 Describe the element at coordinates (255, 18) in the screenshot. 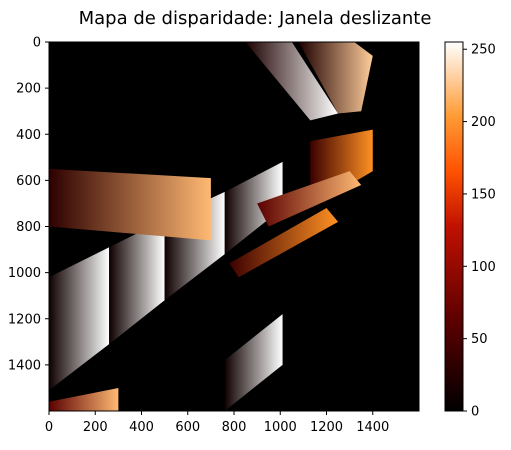

I see `chart-title: Mapa de disparidade: Janela deslizante` at that location.